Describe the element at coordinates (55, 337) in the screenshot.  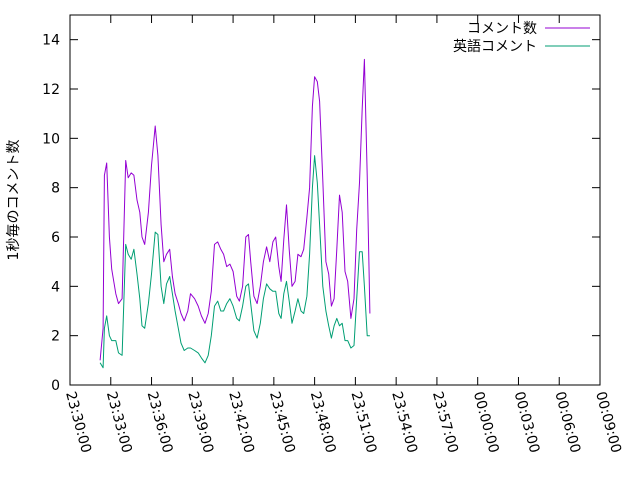
I see `y-tick-label: 2` at that location.